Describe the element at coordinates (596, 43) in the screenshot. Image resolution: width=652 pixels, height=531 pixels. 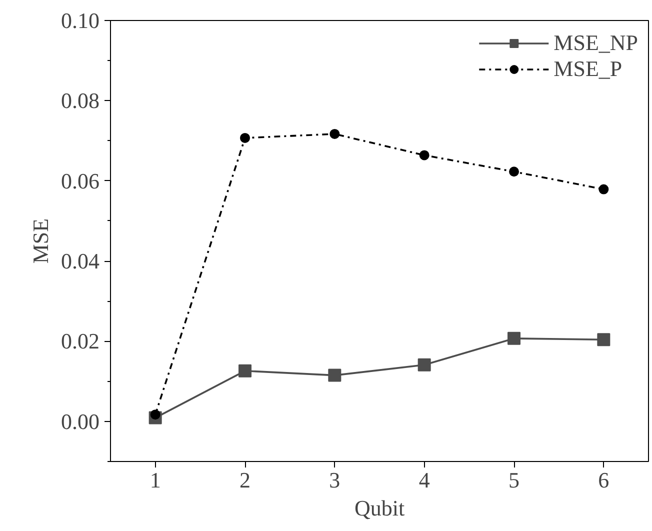
I see `legend-label: MSE_NP` at that location.